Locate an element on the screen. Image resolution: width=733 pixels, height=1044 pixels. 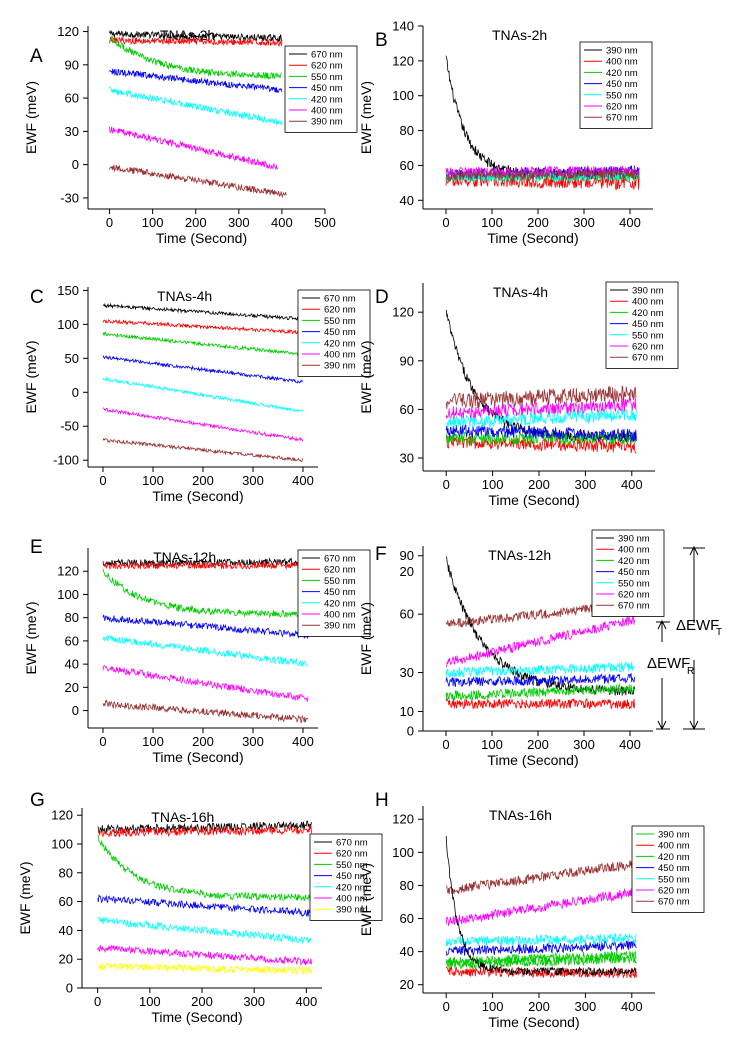
chart-title: TNAs-2h is located at coordinates (519, 35).